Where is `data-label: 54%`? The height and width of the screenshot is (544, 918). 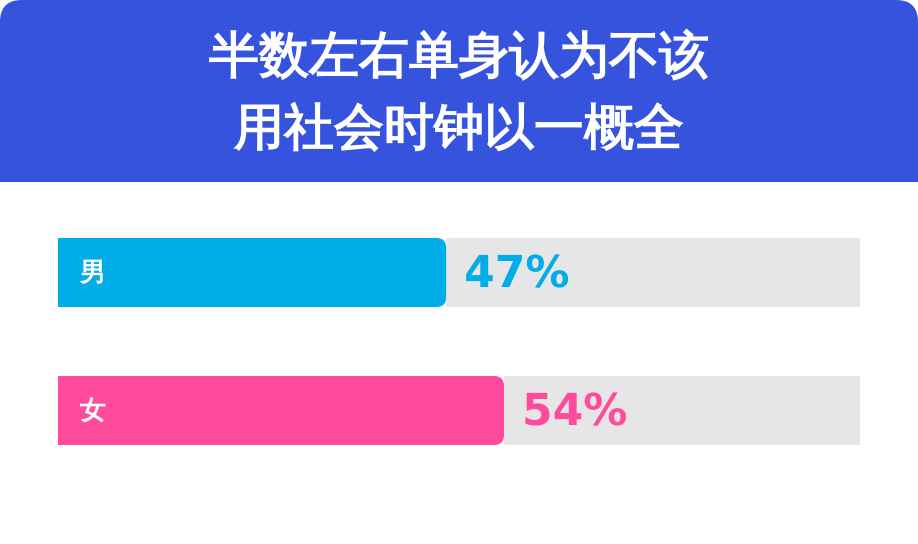 data-label: 54% is located at coordinates (575, 410).